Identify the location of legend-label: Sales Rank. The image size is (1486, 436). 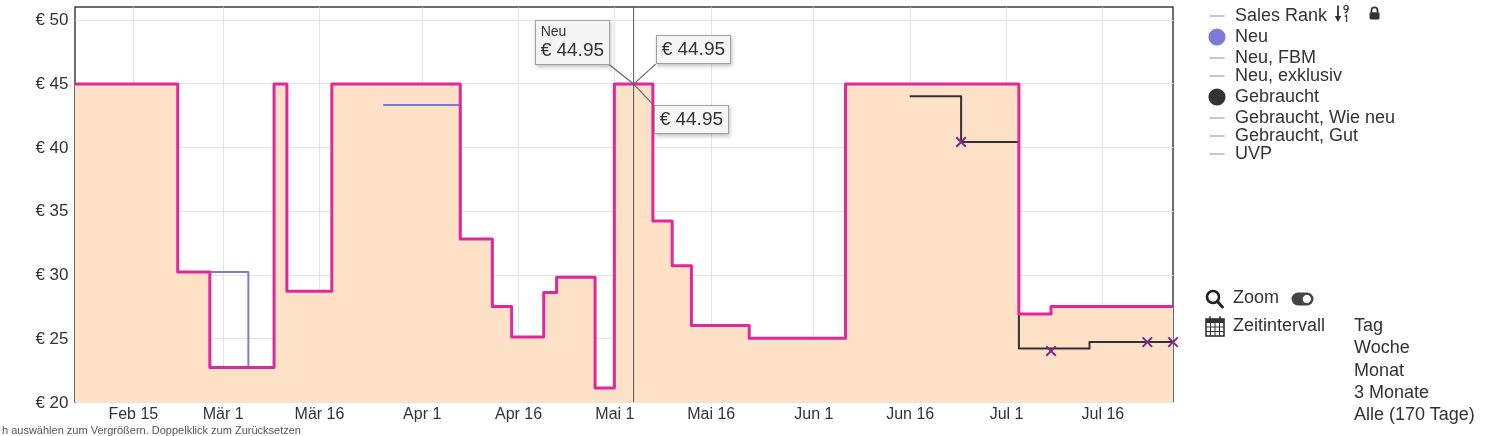
(1282, 15).